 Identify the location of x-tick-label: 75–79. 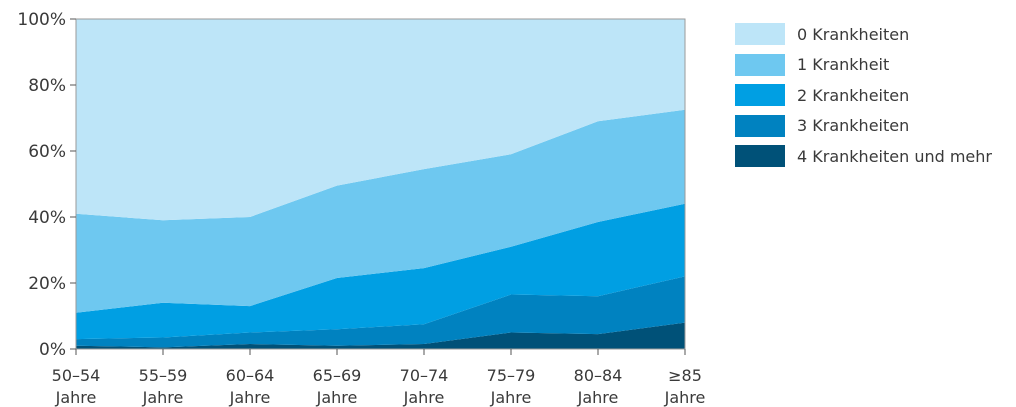
(511, 375).